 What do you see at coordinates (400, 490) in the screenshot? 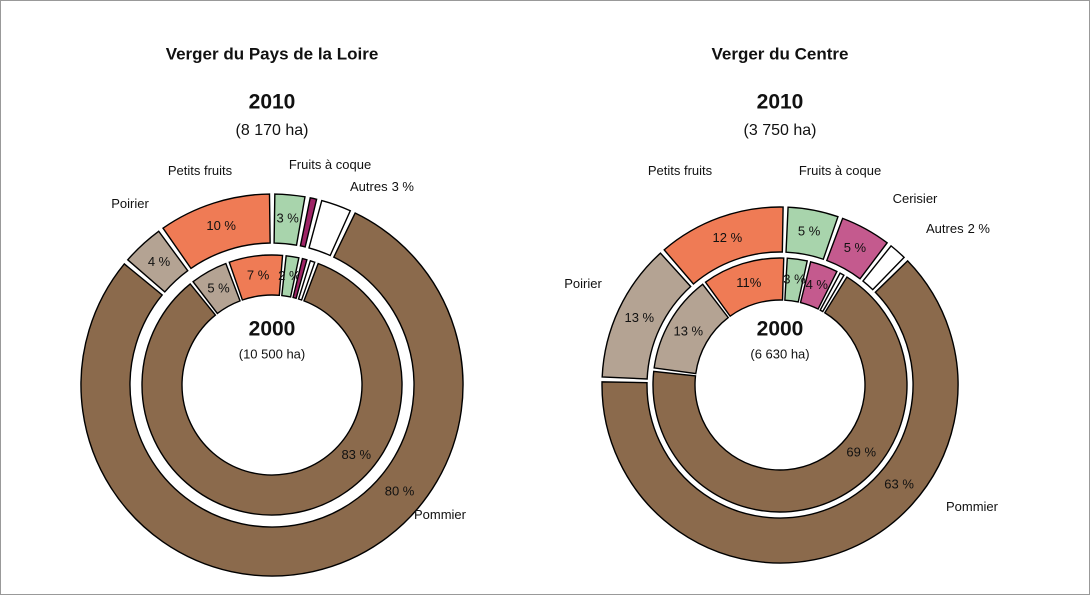
I see `value-label: 80 %` at bounding box center [400, 490].